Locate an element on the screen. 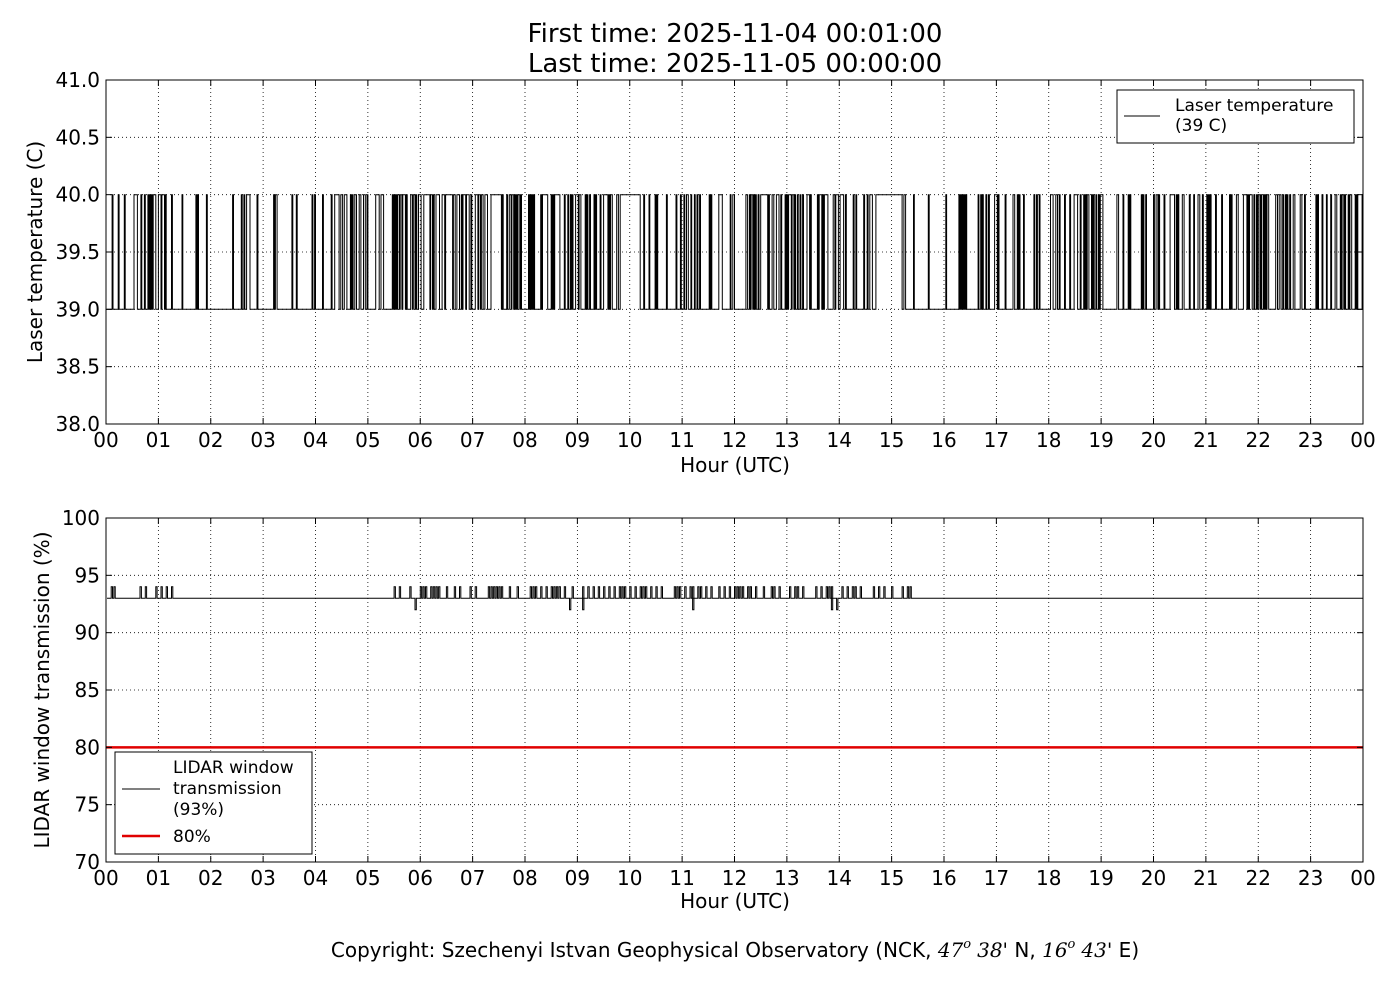 Image resolution: width=1400 pixels, height=1000 pixels. lidar-transmission-y-tick-label: 85 is located at coordinates (87, 690).